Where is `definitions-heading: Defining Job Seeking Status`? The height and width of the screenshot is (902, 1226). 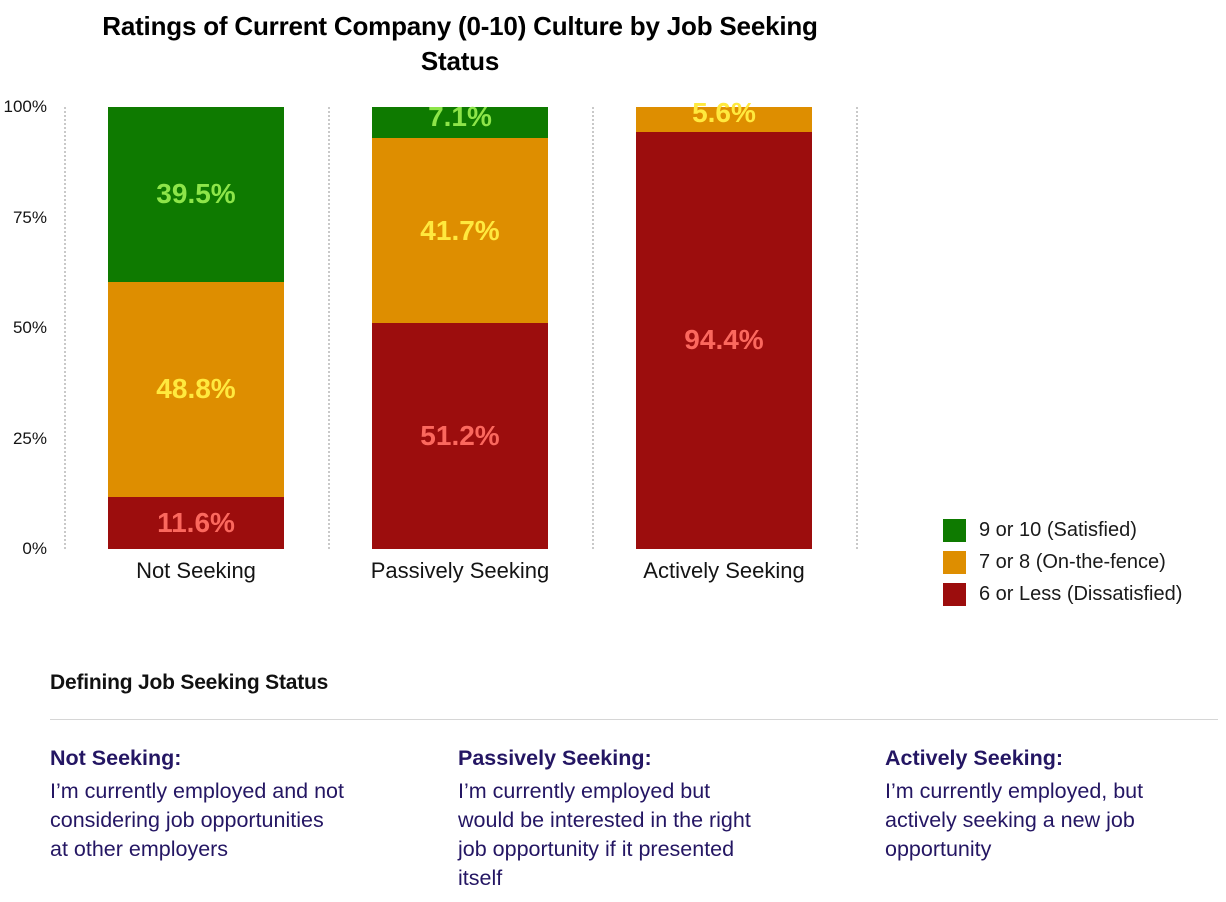
definitions-heading: Defining Job Seeking Status is located at coordinates (189, 682).